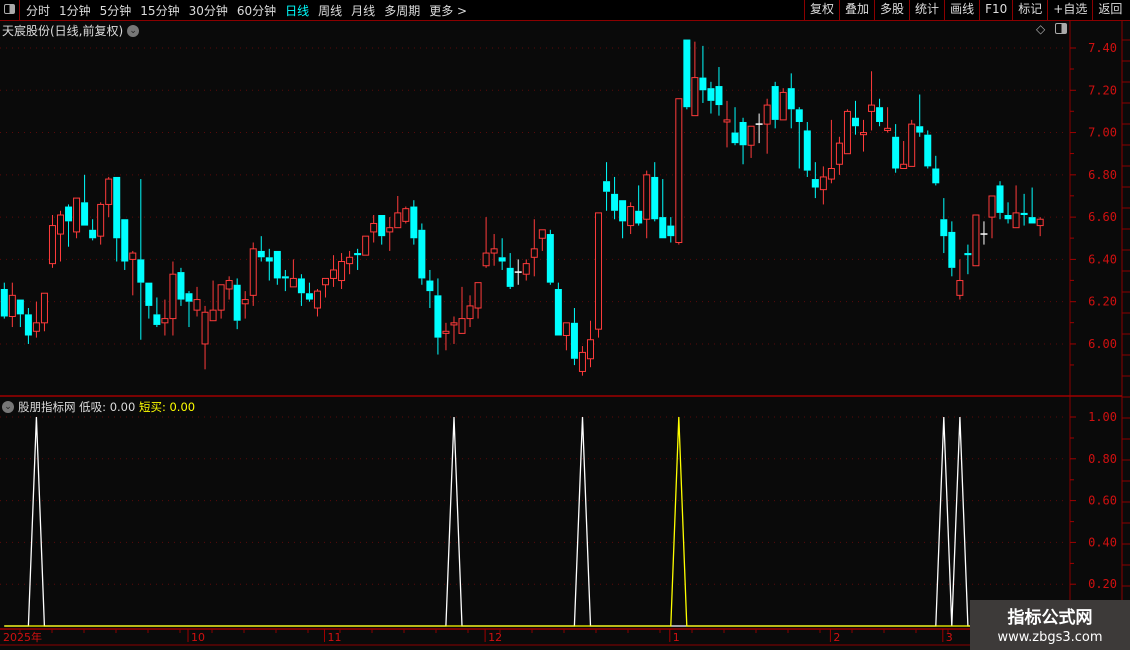 The width and height of the screenshot is (1130, 650). I want to click on date-label: 2025年, so click(22, 637).